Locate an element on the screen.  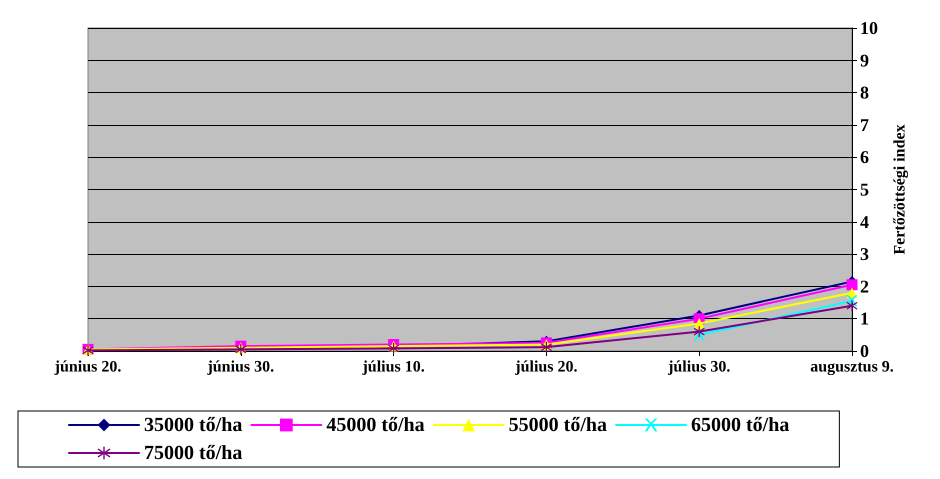
y-tick-label: 3 is located at coordinates (864, 254).